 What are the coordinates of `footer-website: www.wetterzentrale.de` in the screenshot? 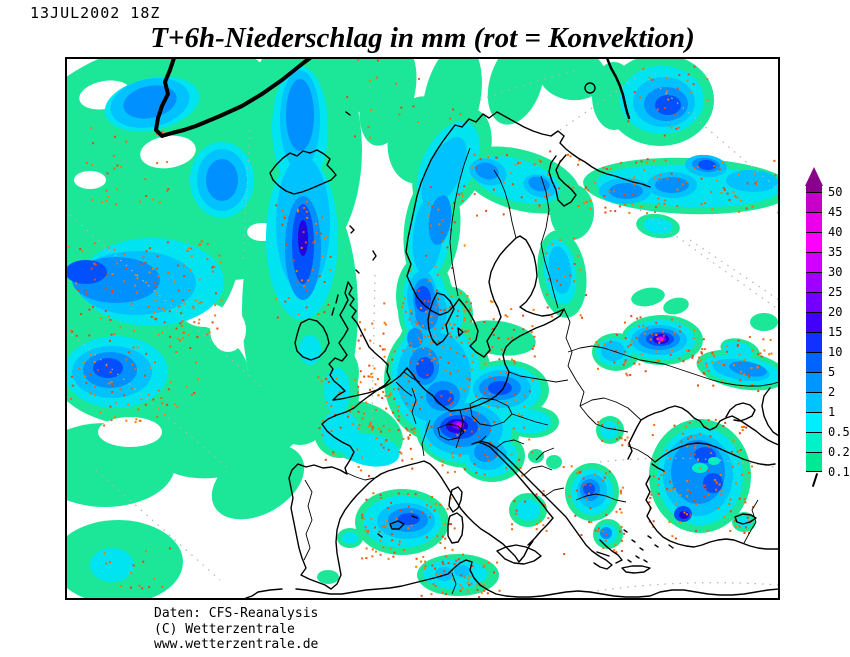 It's located at (236, 644).